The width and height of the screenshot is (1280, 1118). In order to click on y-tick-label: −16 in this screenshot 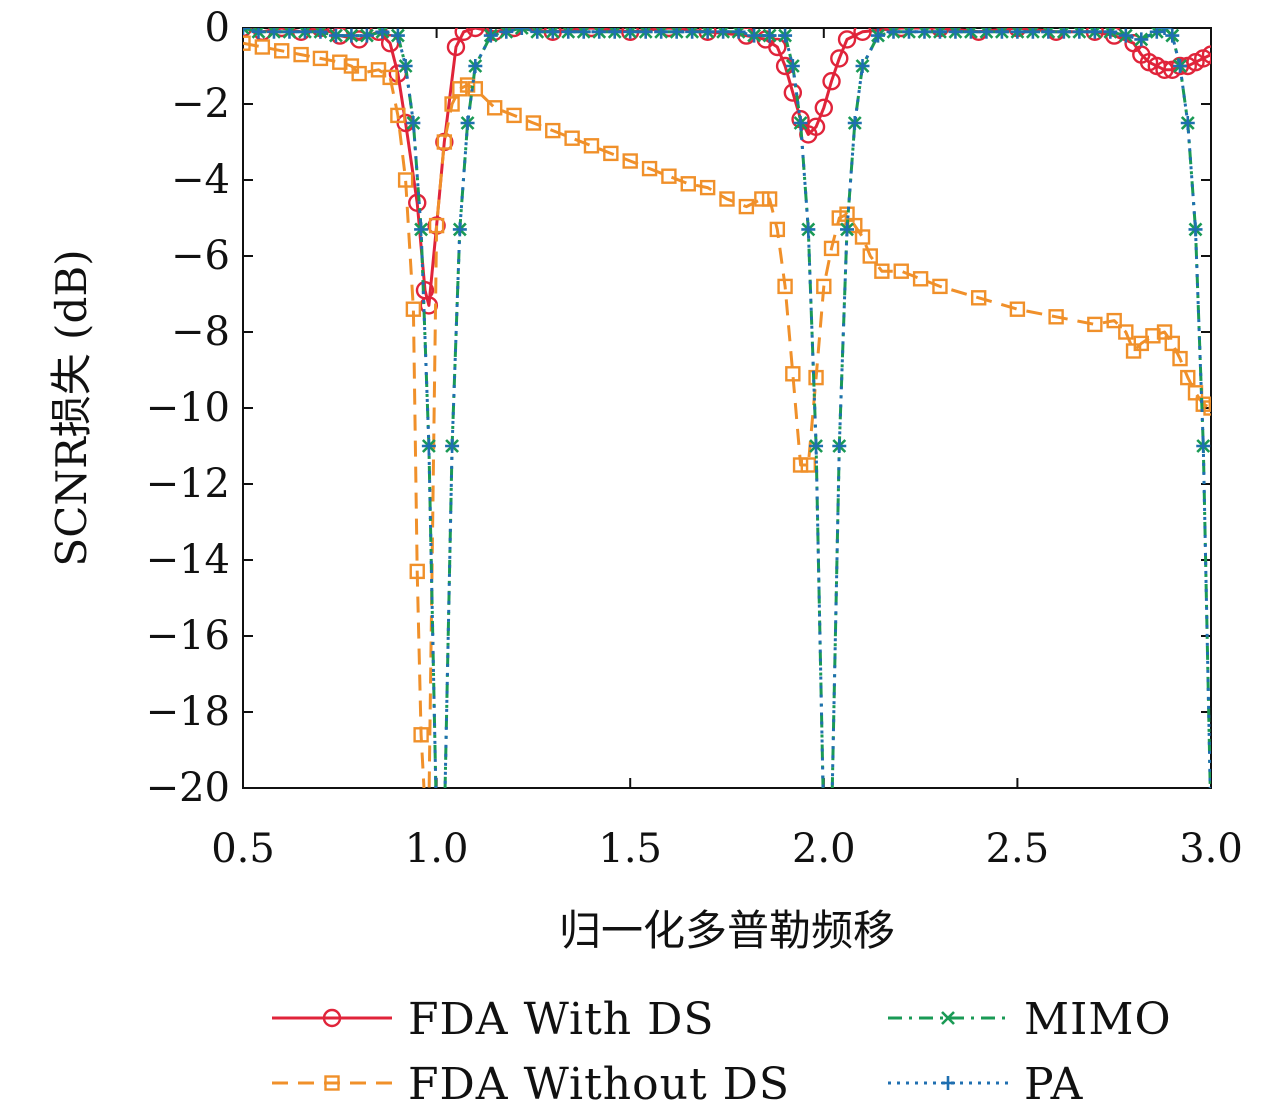, I will do `click(188, 636)`.